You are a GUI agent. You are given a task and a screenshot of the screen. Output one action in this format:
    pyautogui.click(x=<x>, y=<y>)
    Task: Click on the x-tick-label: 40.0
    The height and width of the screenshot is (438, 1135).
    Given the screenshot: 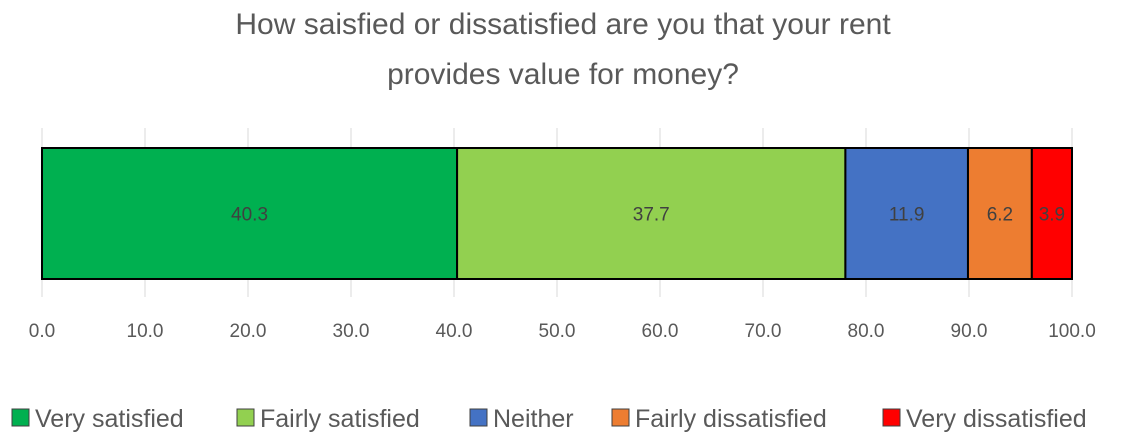 What is the action you would take?
    pyautogui.click(x=454, y=331)
    